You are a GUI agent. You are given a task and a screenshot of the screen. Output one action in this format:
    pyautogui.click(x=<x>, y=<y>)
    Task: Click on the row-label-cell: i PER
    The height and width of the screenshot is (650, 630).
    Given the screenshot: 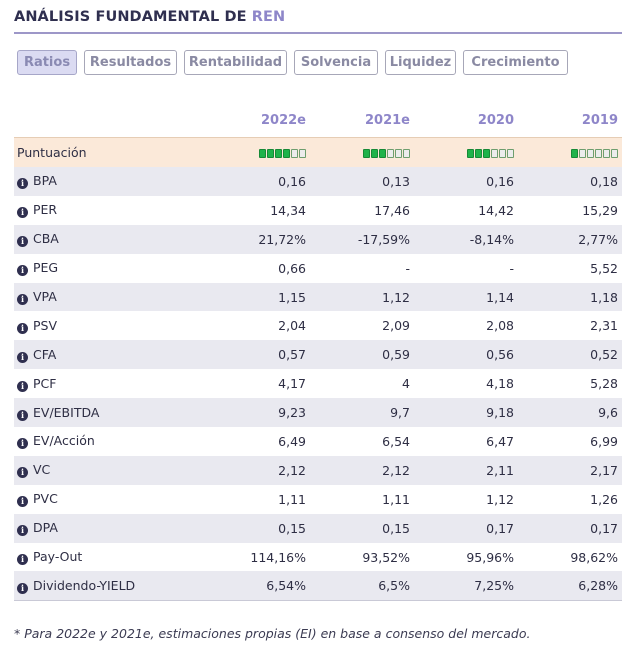 What is the action you would take?
    pyautogui.click(x=110, y=210)
    